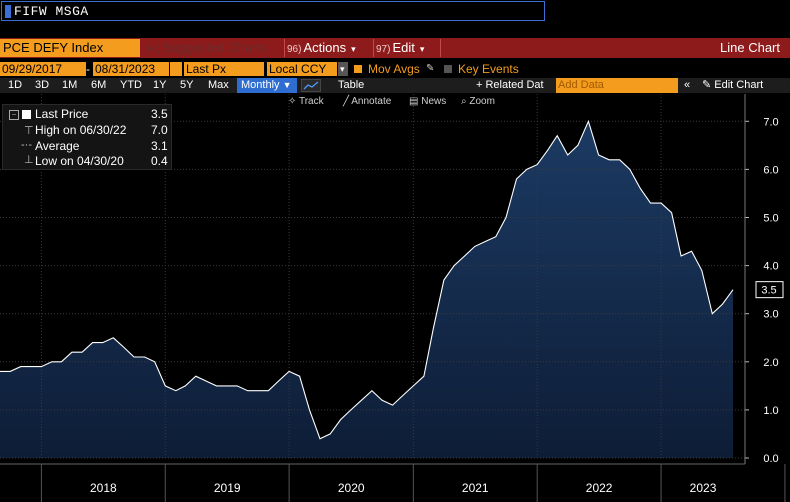 Image resolution: width=790 pixels, height=502 pixels. What do you see at coordinates (160, 85) in the screenshot?
I see `period-1y: 1Y` at bounding box center [160, 85].